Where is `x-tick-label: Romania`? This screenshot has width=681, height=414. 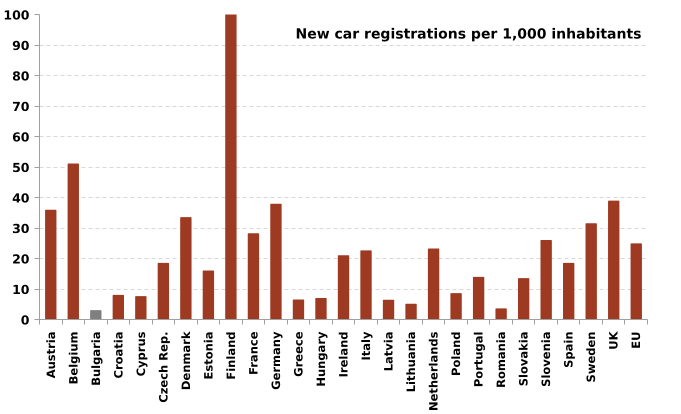
x-tick-label: Romania is located at coordinates (501, 360).